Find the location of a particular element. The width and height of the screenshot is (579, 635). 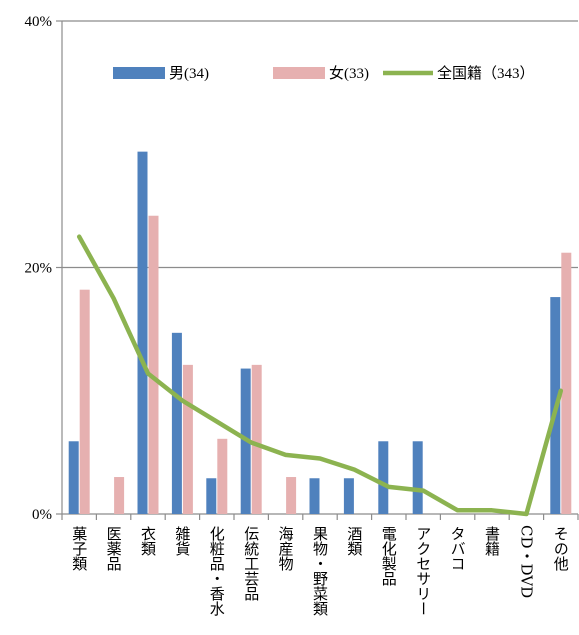

y-tick-label: 40% is located at coordinates (39, 22).